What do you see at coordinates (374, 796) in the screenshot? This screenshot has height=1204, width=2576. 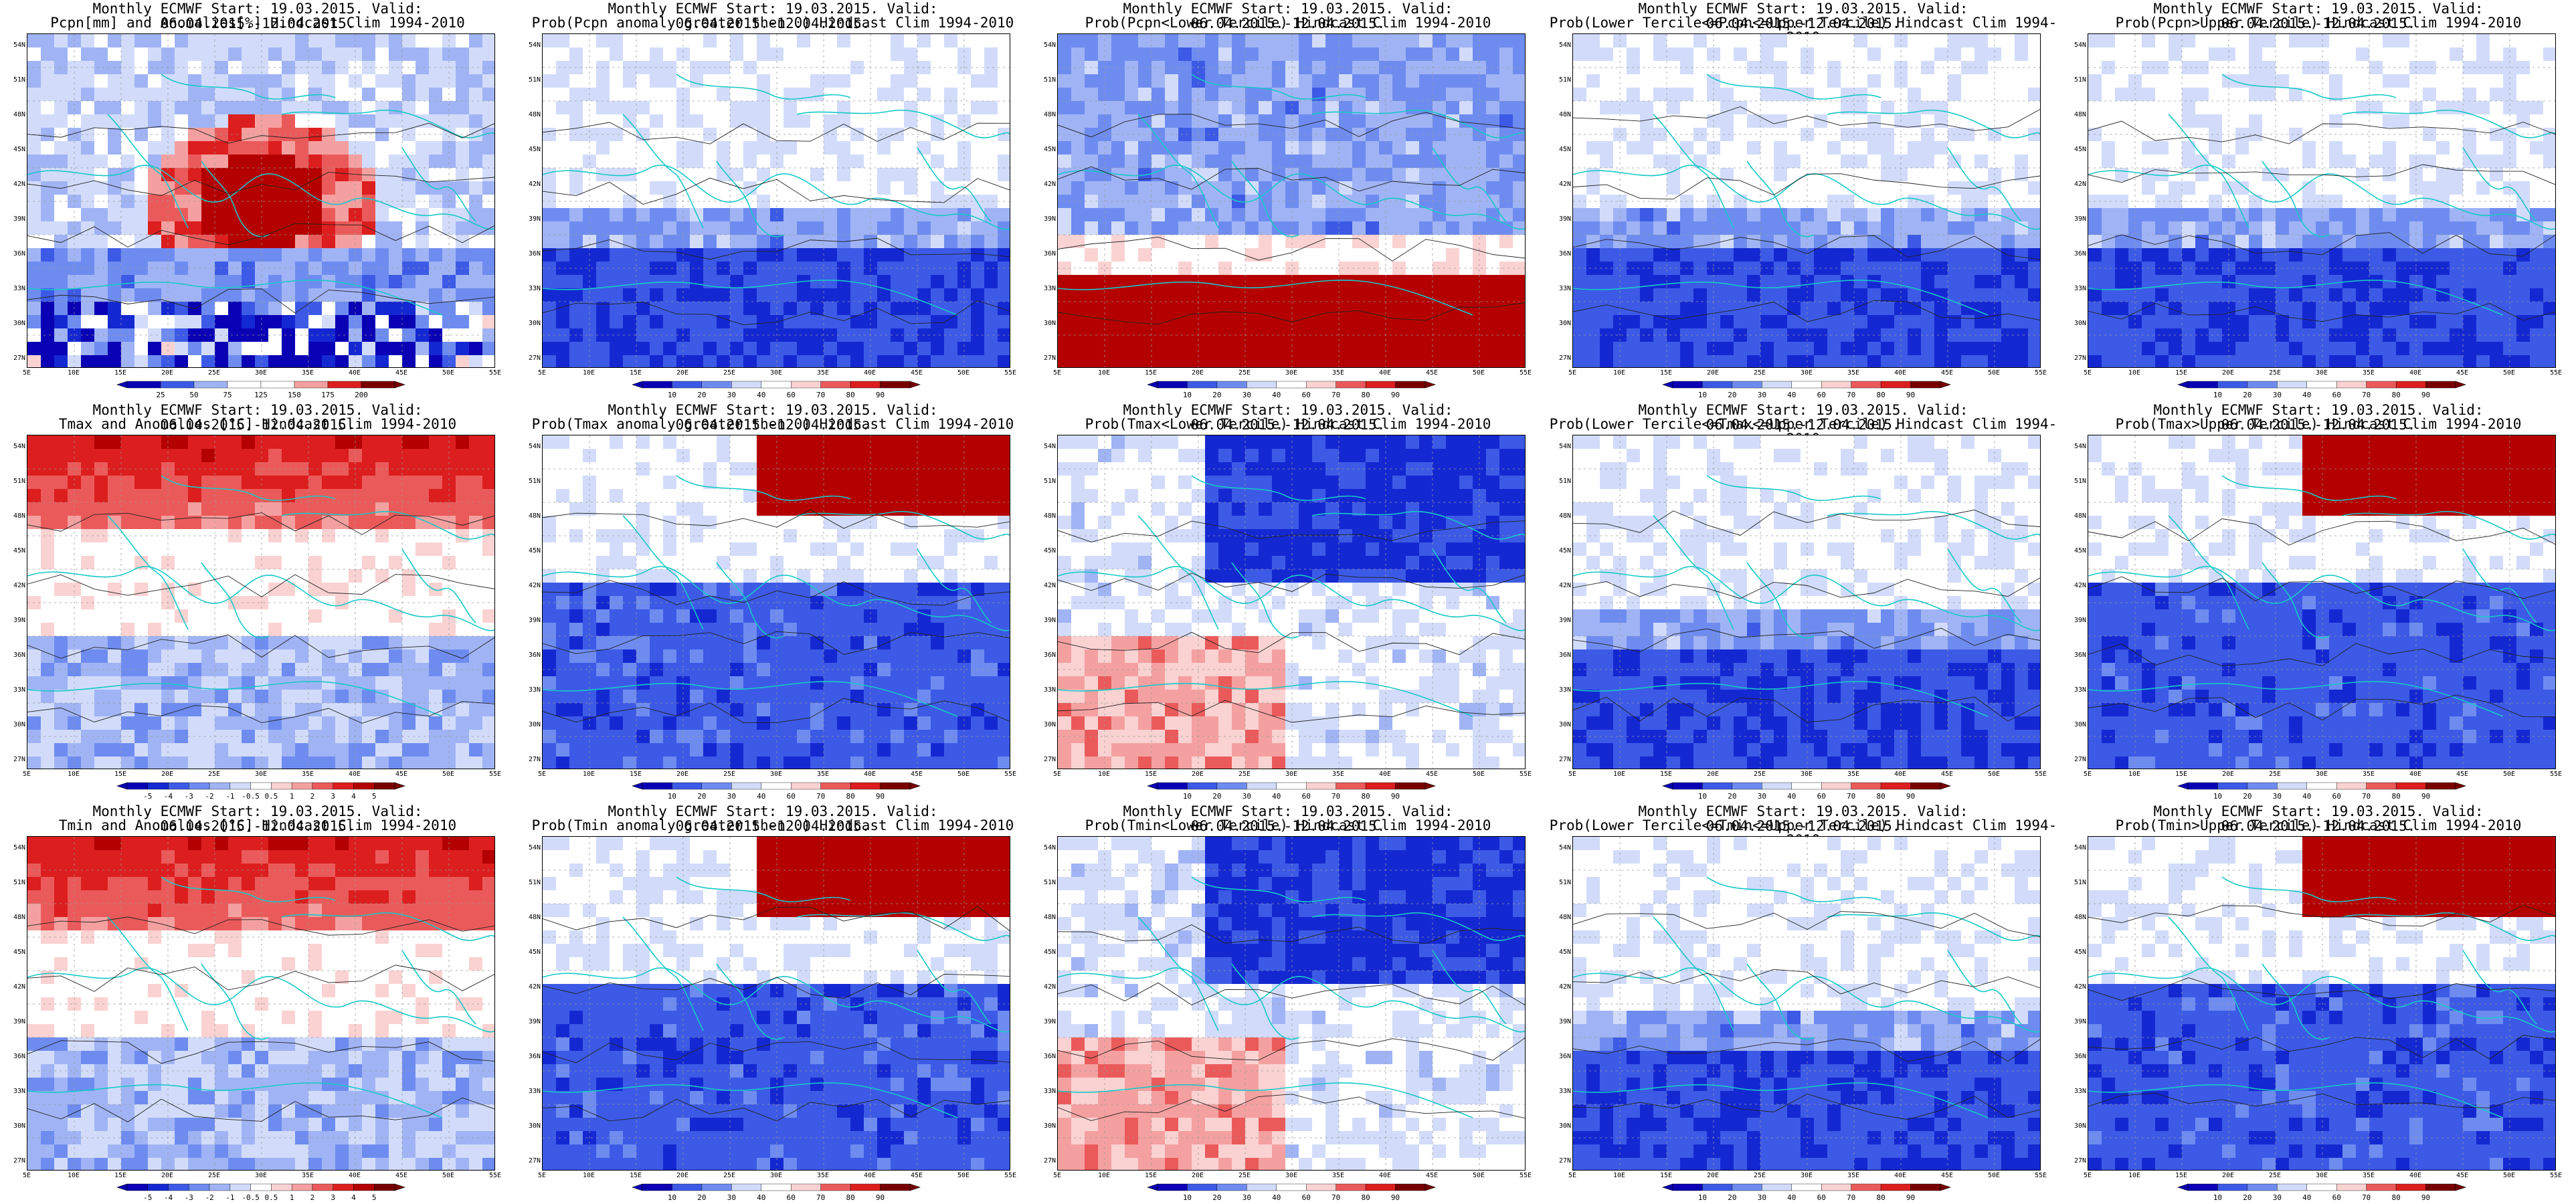 I see `color-bar-label: 5` at bounding box center [374, 796].